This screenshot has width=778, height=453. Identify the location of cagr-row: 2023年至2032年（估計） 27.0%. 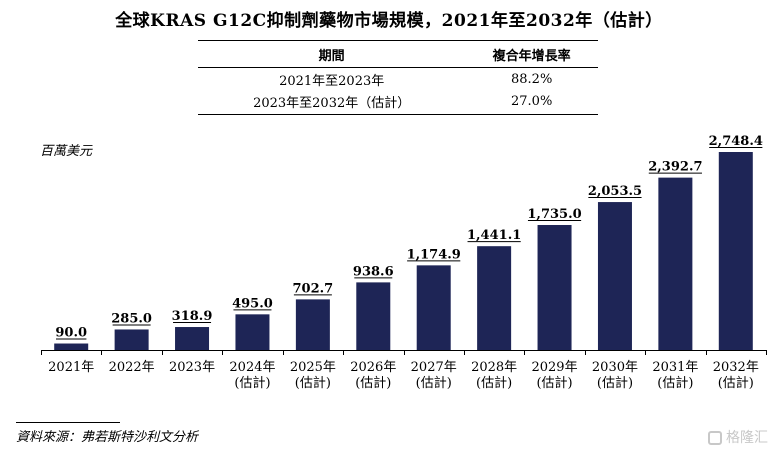
(398, 102).